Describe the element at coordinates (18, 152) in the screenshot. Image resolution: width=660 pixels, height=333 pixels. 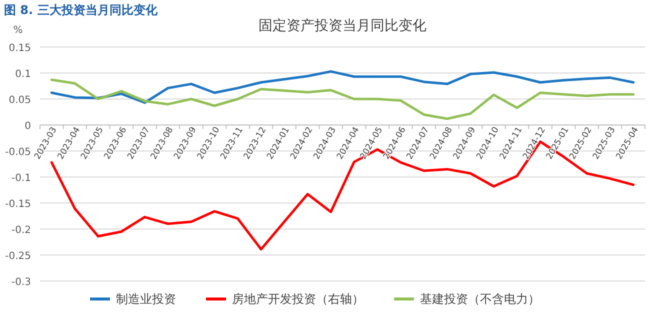
I see `y-tick-label: -0.05` at that location.